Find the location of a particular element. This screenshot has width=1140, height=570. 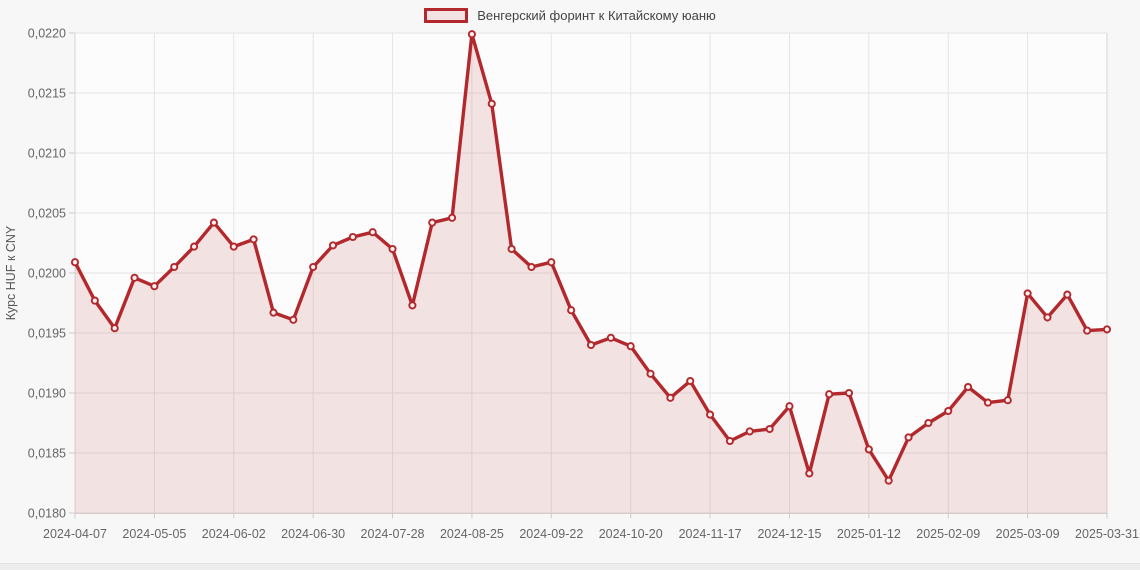

x-tick-label: 2024-10-20 is located at coordinates (631, 534).